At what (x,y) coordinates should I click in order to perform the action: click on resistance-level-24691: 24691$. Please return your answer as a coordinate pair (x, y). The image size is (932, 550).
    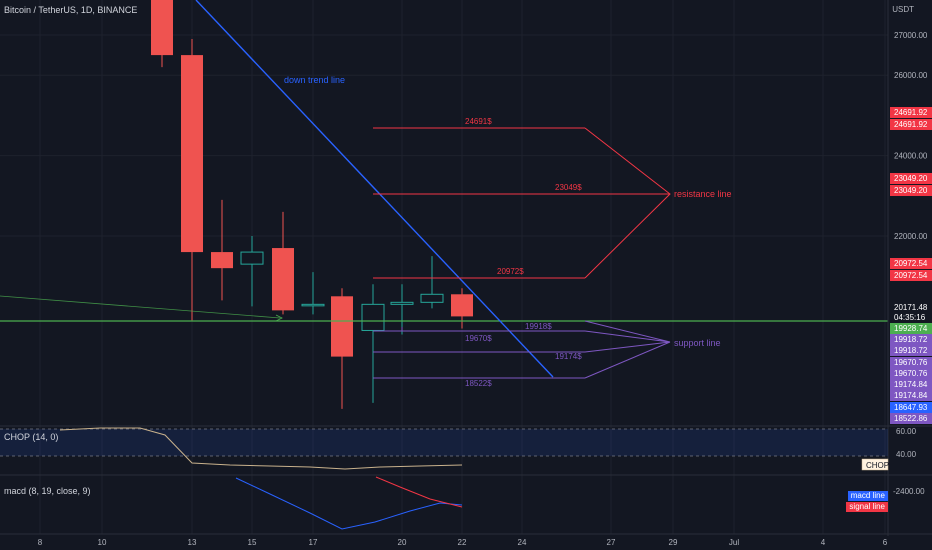
    Looking at the image, I should click on (478, 121).